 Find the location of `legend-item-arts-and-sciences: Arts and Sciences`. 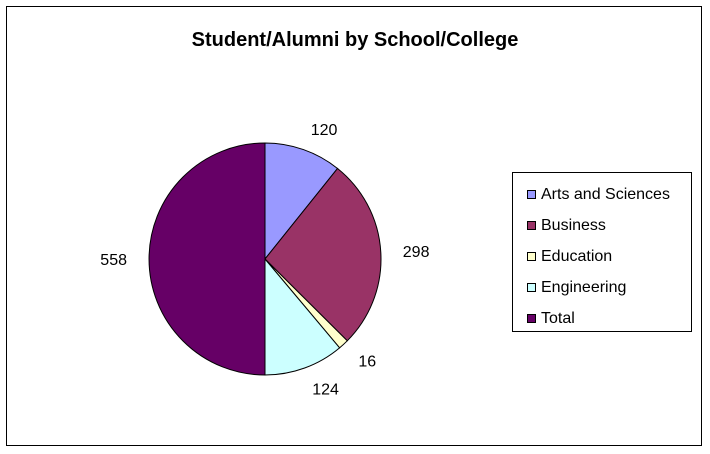

legend-item-arts-and-sciences: Arts and Sciences is located at coordinates (609, 194).